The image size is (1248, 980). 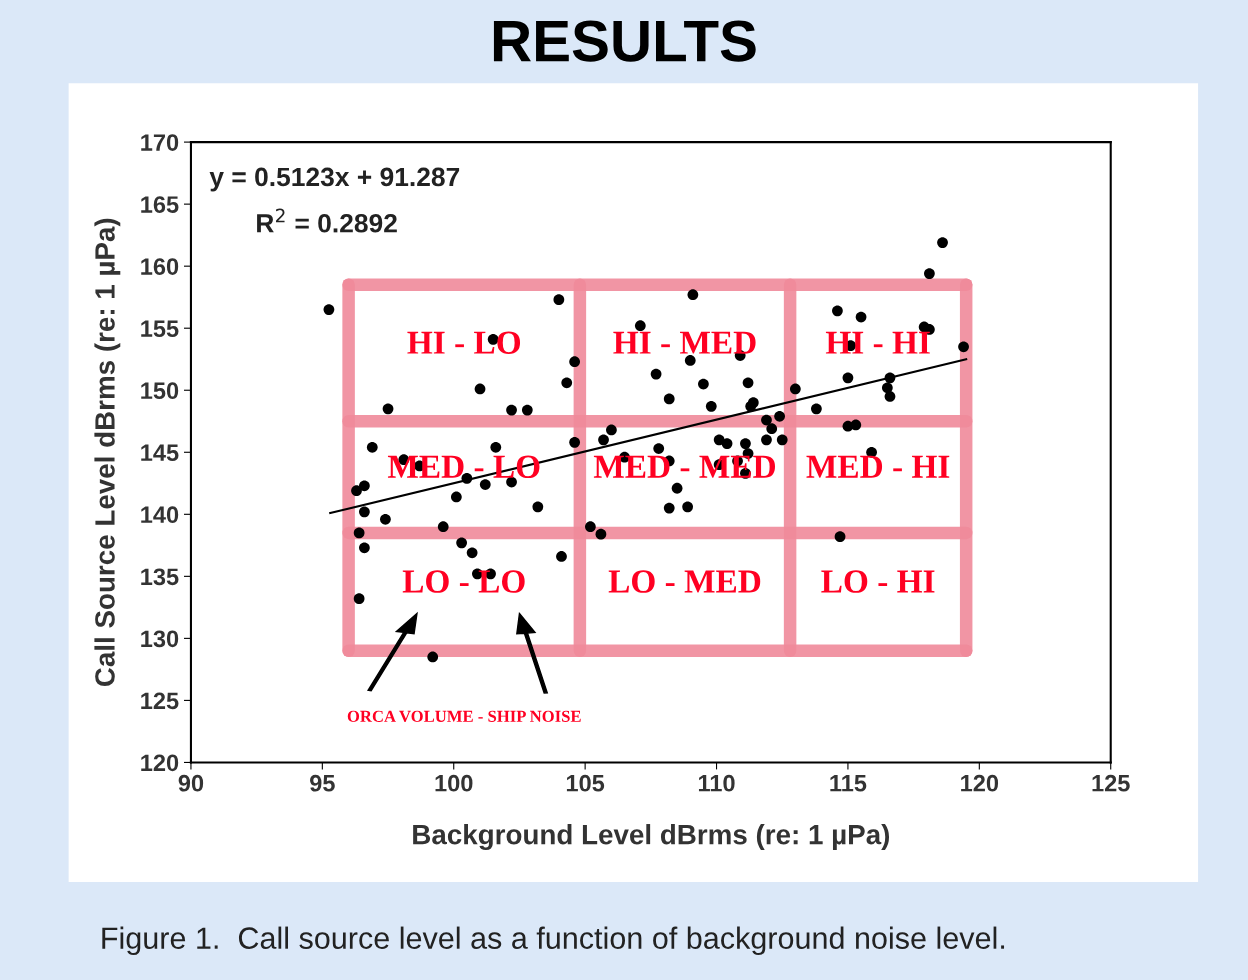 What do you see at coordinates (878, 466) in the screenshot?
I see `annotation: MED - HI` at bounding box center [878, 466].